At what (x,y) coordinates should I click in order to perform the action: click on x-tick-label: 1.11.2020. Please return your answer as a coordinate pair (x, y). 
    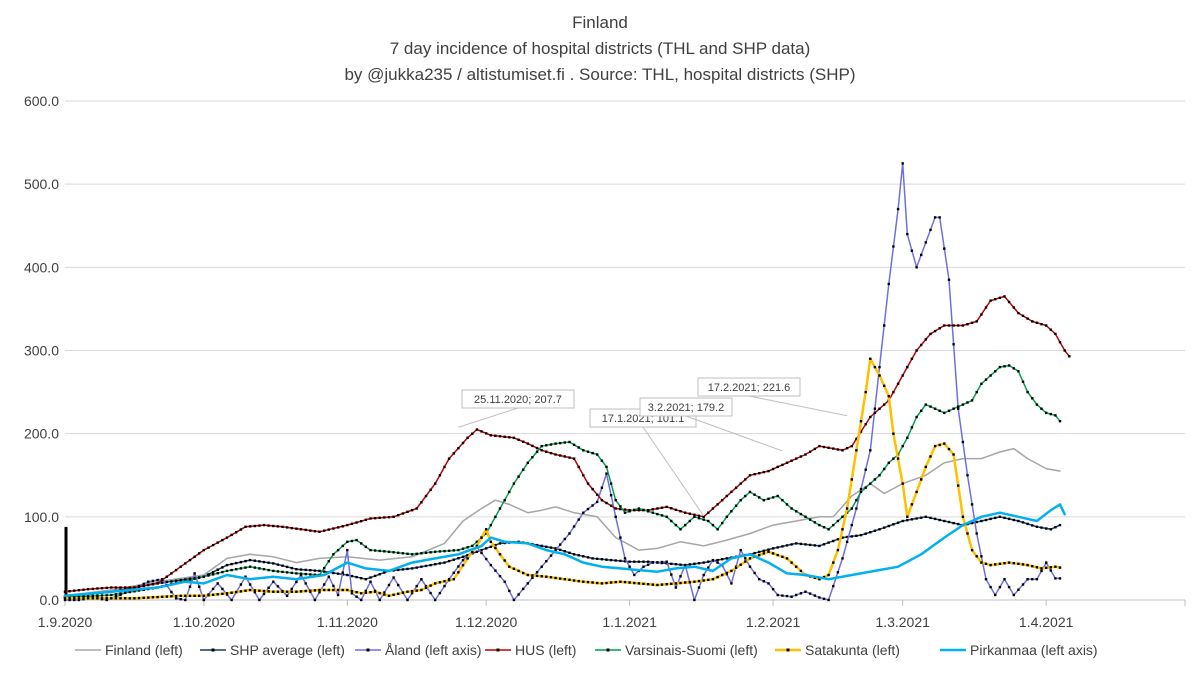
    Looking at the image, I should click on (347, 622).